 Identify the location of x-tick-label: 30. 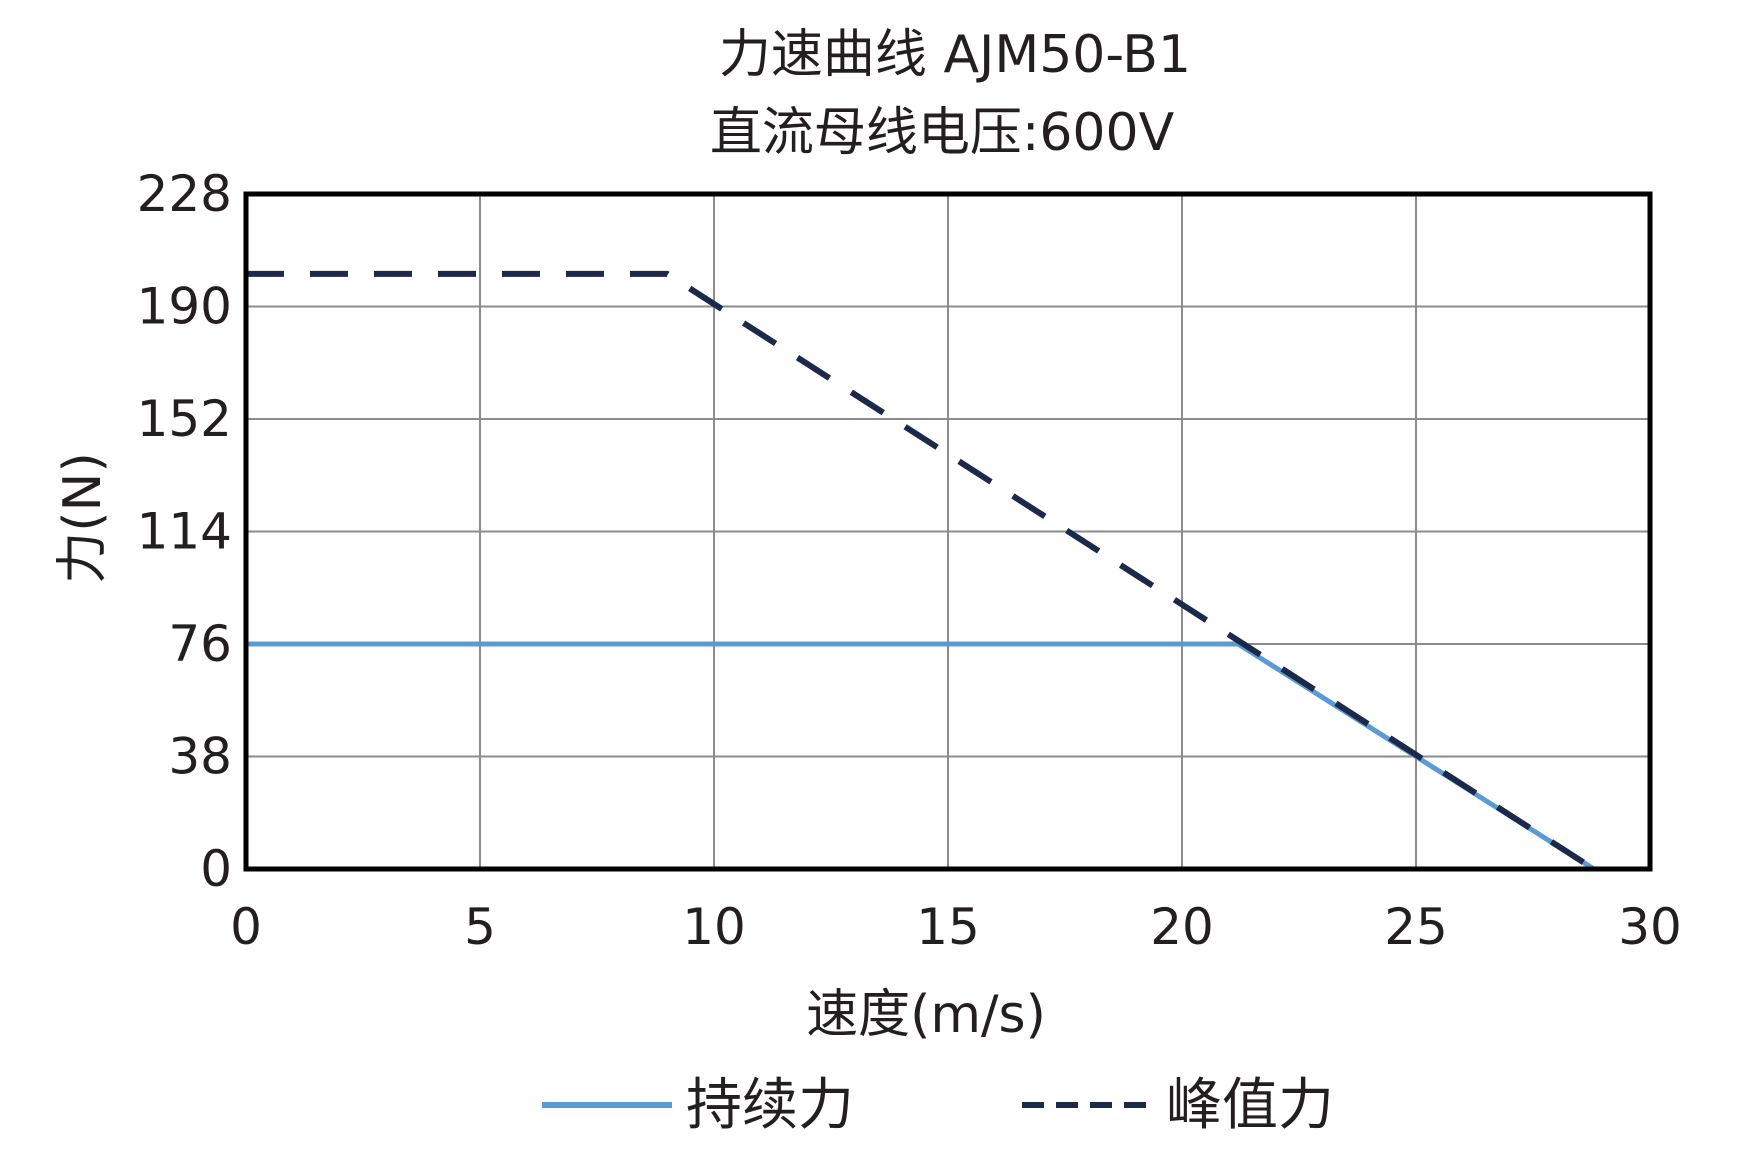
(1650, 927).